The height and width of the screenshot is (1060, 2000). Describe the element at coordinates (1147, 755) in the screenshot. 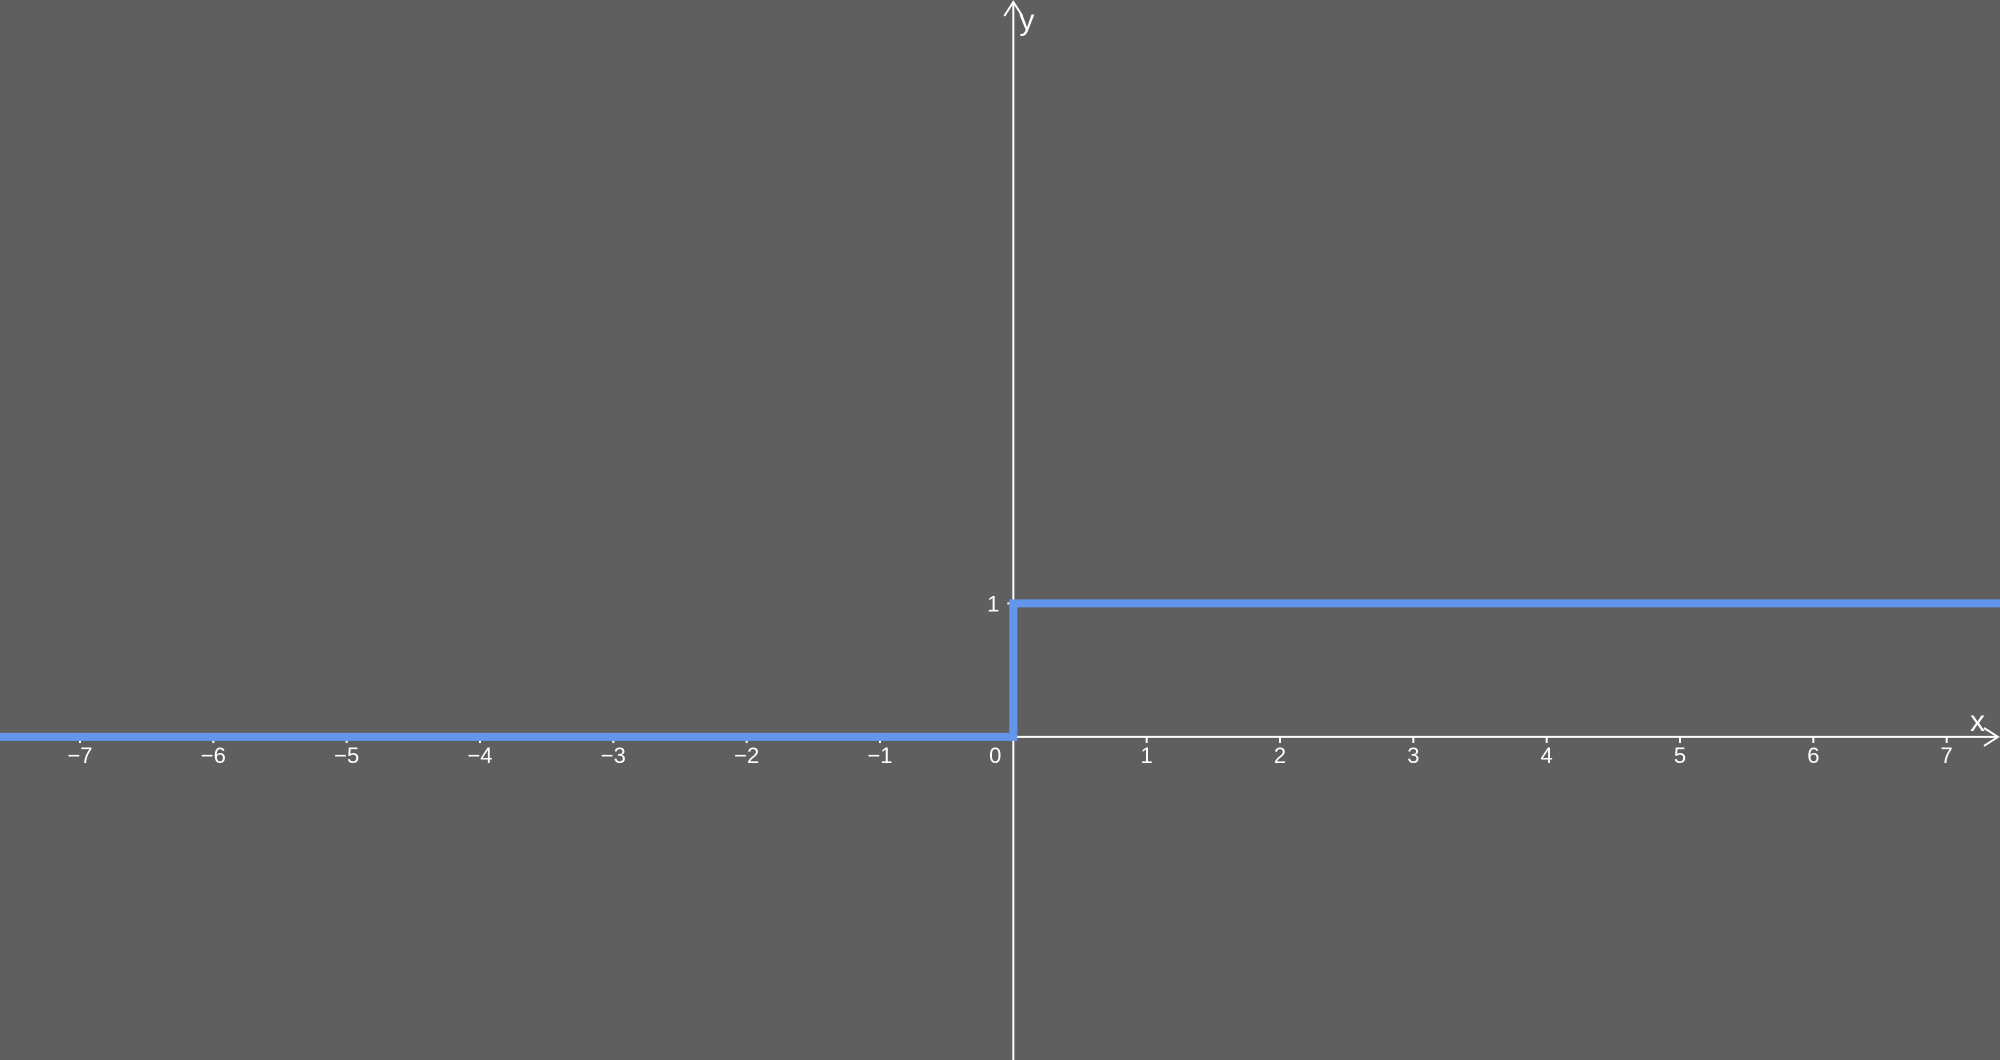

I see `x-tick-label: 1` at that location.